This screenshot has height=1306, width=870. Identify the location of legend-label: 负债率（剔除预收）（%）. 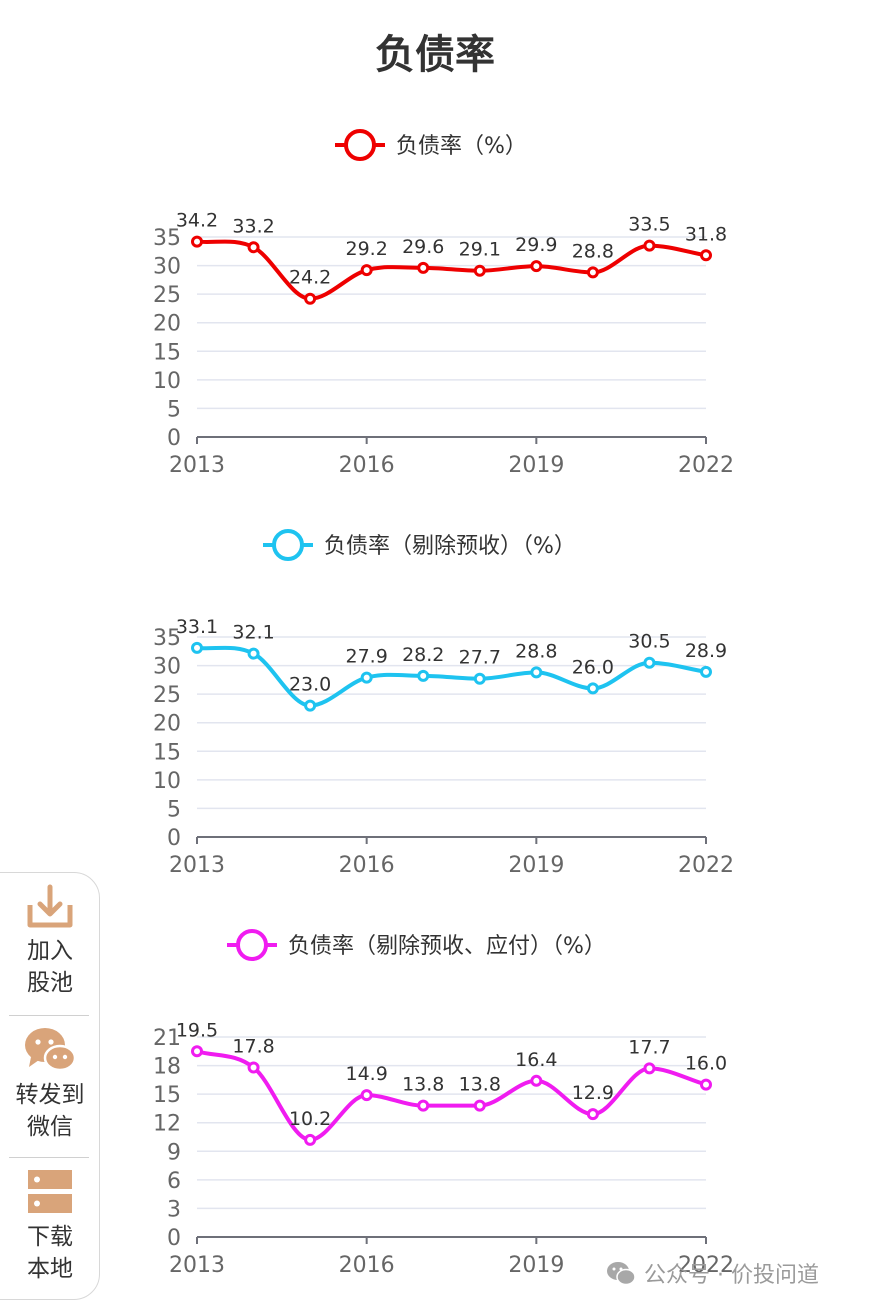
(450, 546).